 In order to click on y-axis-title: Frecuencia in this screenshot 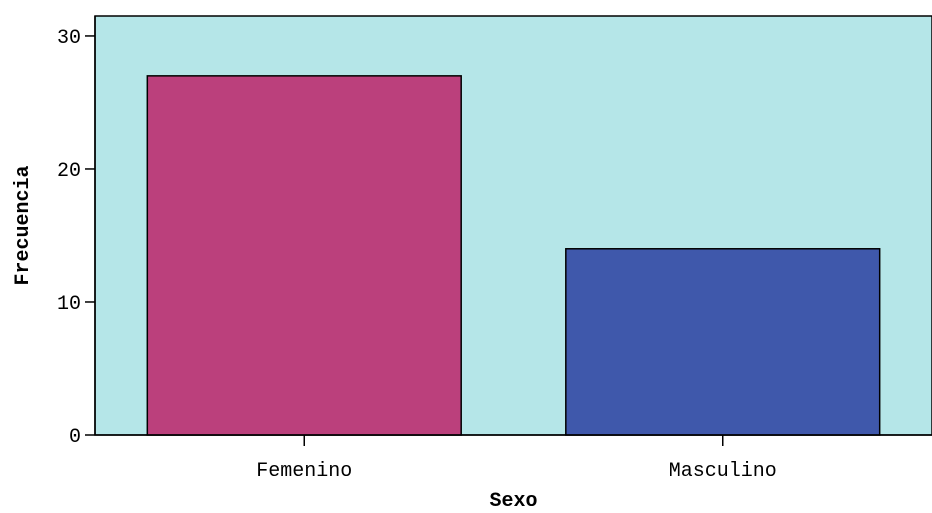, I will do `click(23, 225)`.